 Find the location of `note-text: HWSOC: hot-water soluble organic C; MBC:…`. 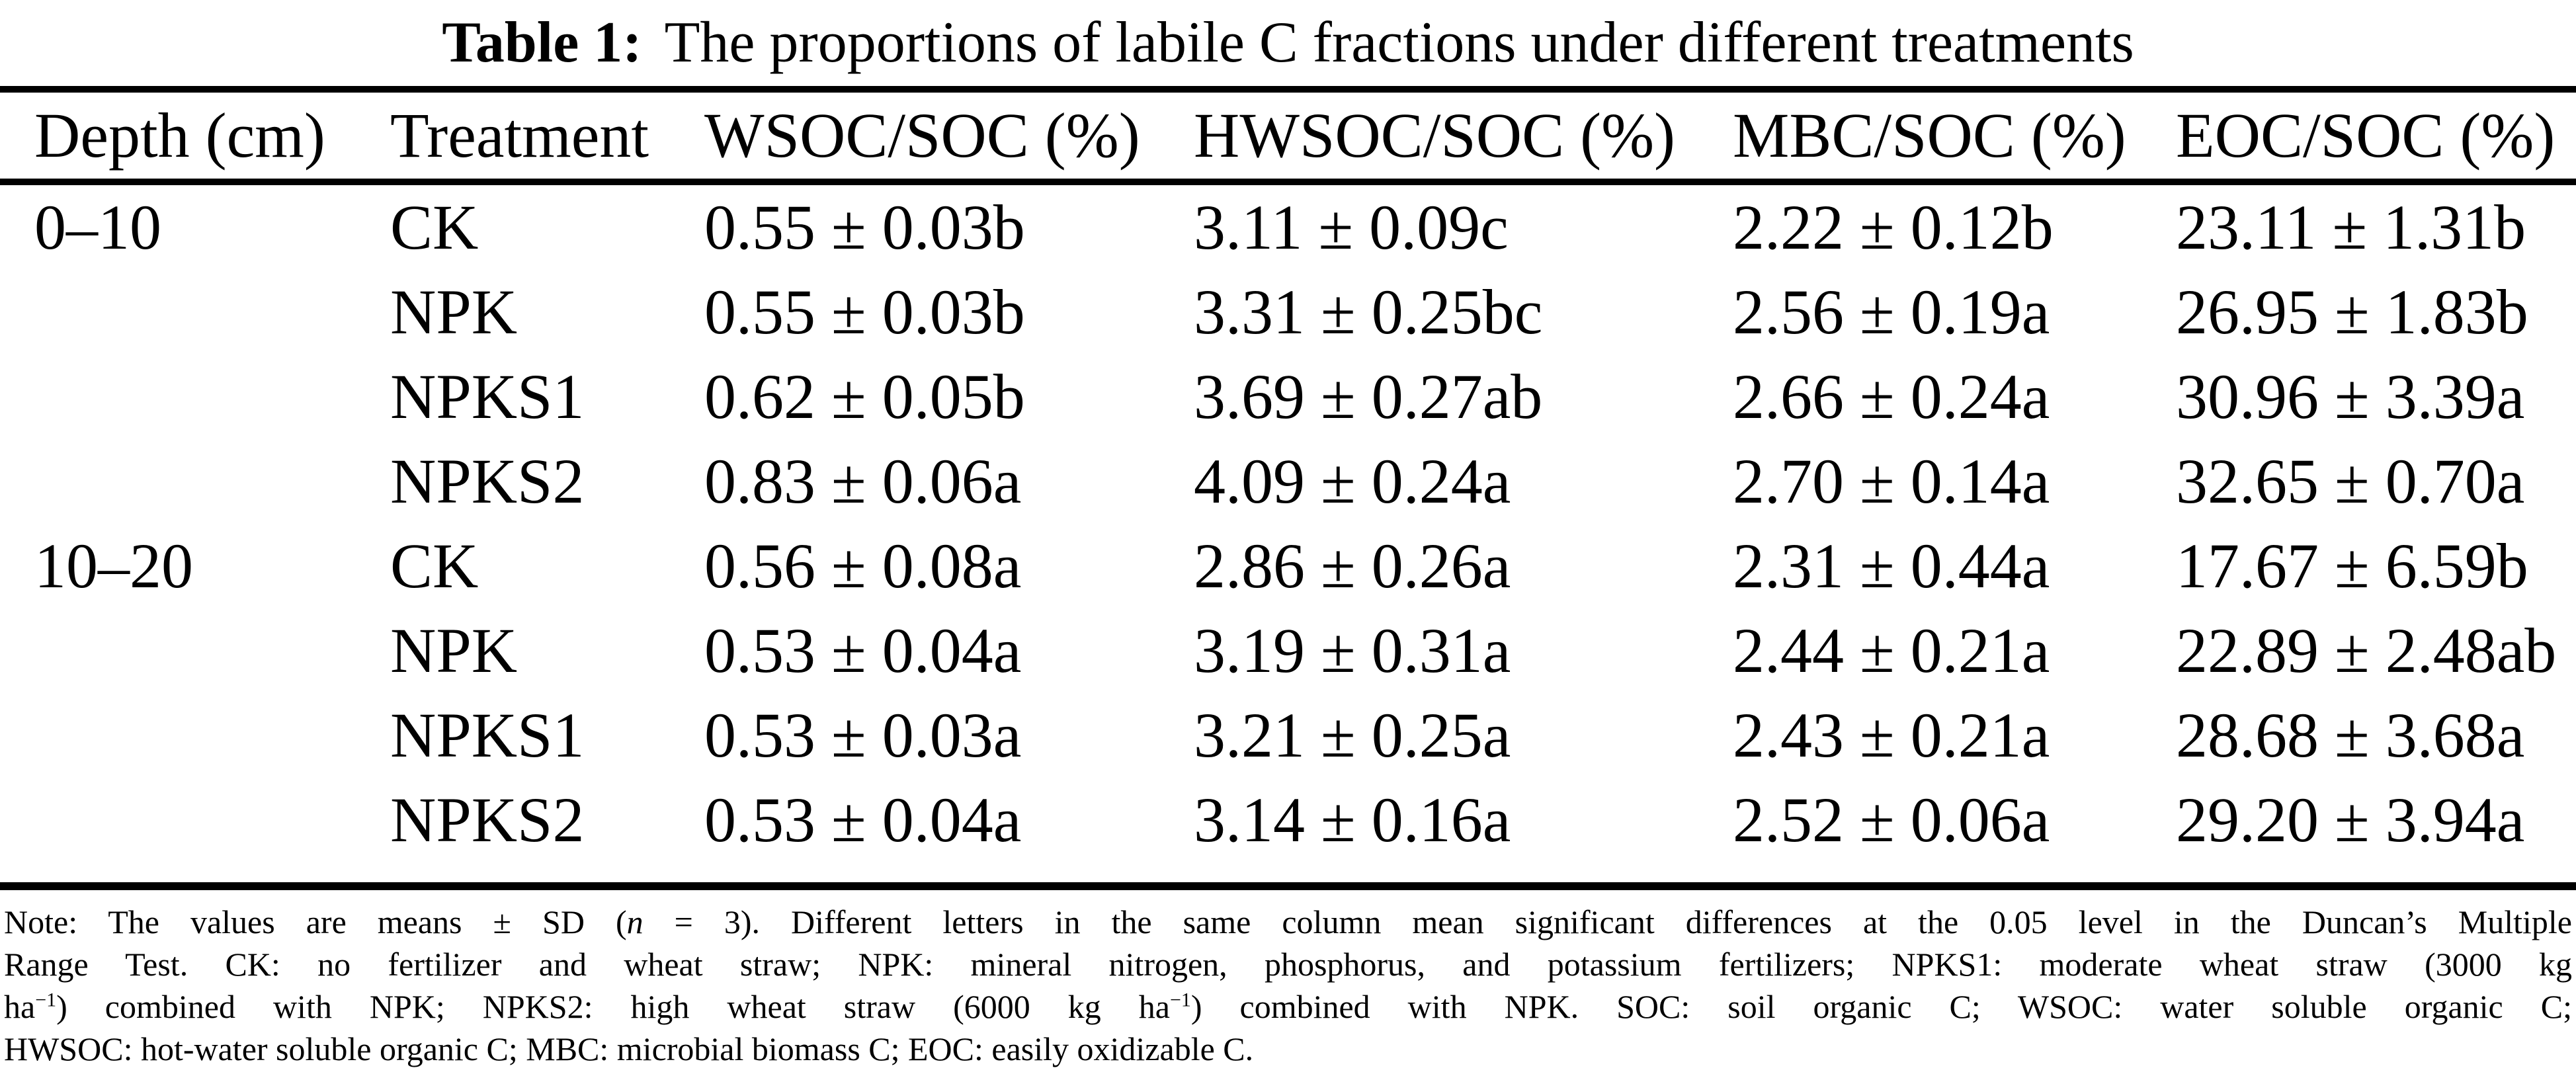

note-text: HWSOC: hot-water soluble organic C; MBC:… is located at coordinates (629, 1048).